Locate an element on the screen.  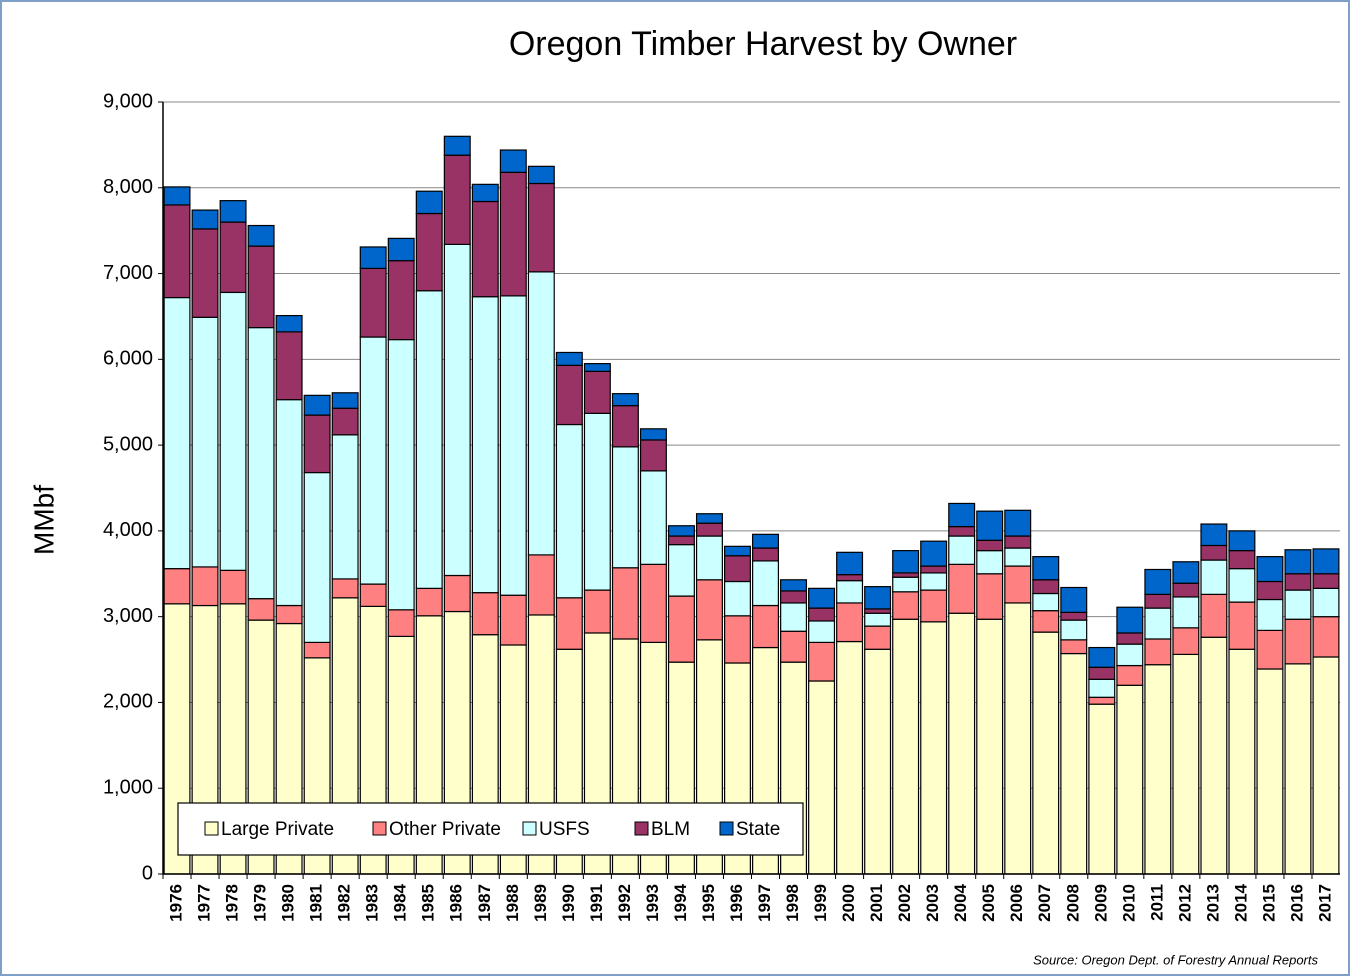
x-tick-label: 1997 is located at coordinates (764, 903).